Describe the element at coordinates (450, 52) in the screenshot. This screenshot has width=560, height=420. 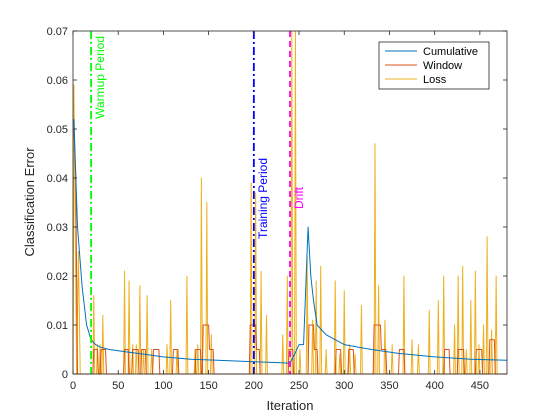
I see `legend-label-cumulative: Cumulative` at that location.